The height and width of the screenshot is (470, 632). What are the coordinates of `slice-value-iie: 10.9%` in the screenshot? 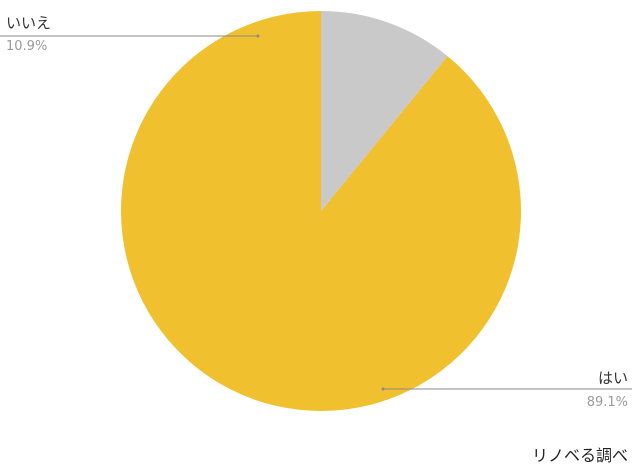 It's located at (26, 46).